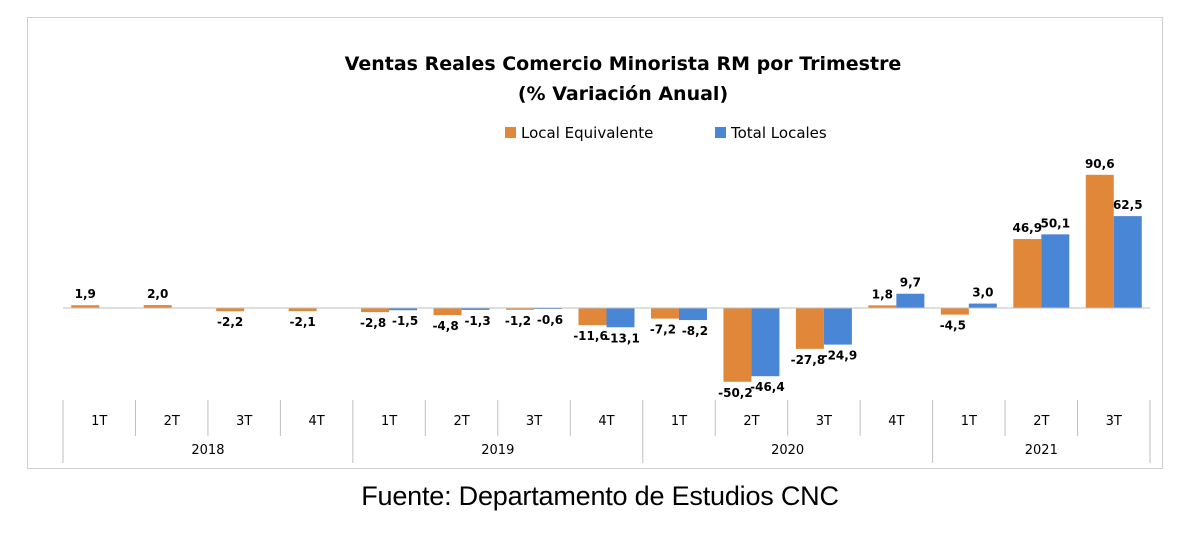  Describe the element at coordinates (882, 294) in the screenshot. I see `value-label-local-equivalente-11: 1,8` at that location.